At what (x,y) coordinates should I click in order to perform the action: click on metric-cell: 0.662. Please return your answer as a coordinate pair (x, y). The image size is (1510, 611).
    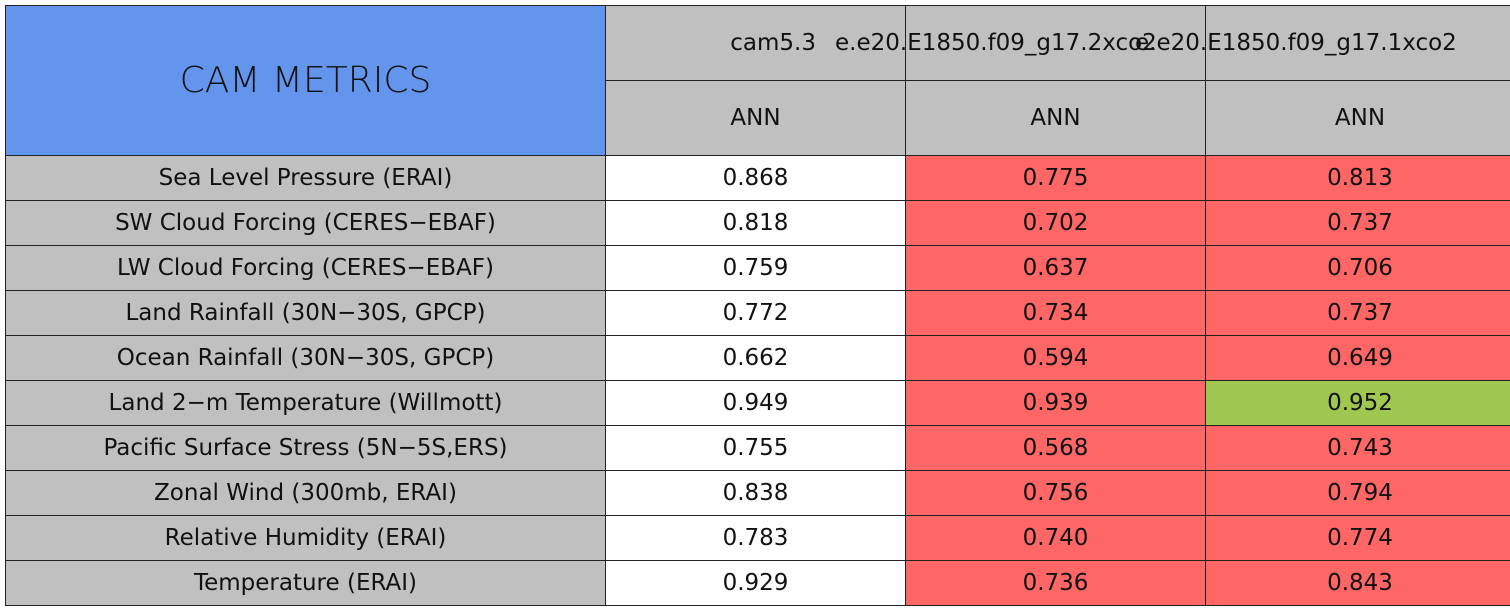
    Looking at the image, I should click on (755, 358).